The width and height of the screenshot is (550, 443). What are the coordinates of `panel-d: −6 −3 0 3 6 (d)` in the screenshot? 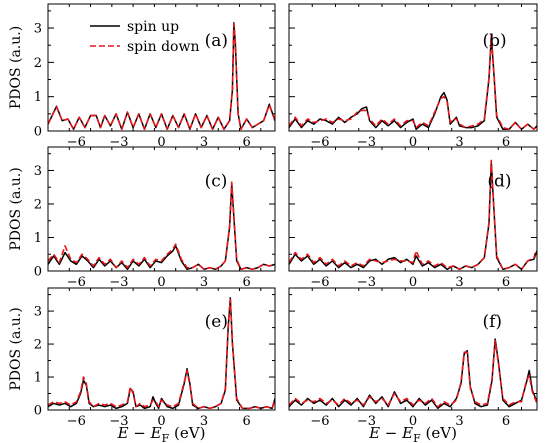 It's located at (413, 218).